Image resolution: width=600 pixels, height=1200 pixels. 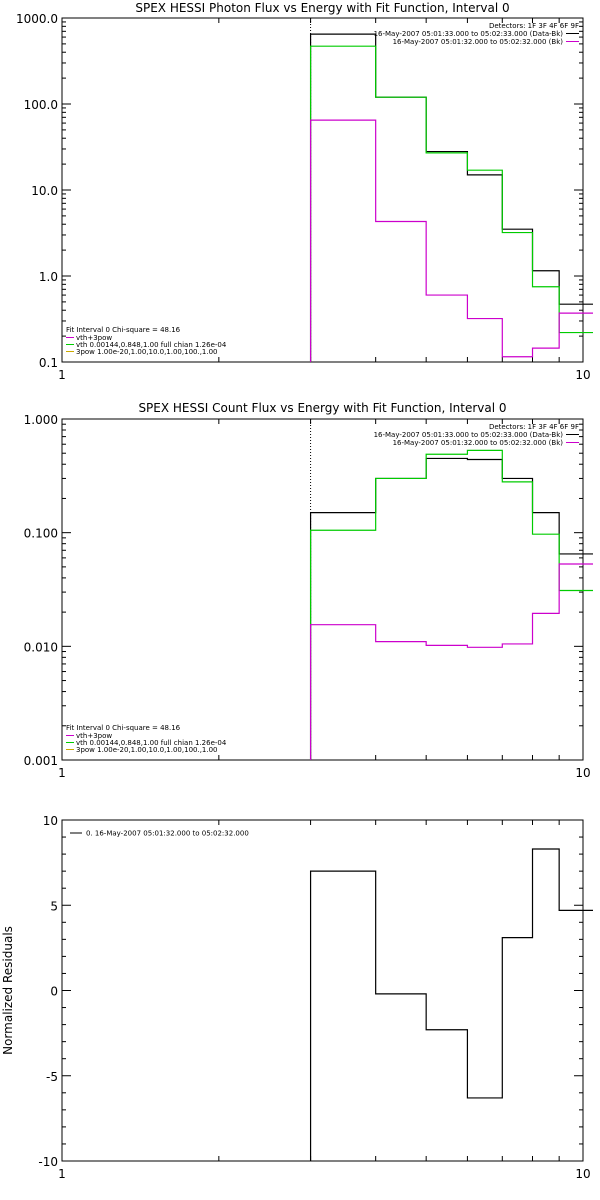 What do you see at coordinates (52, 1077) in the screenshot?
I see `y-tick-label: -5` at bounding box center [52, 1077].